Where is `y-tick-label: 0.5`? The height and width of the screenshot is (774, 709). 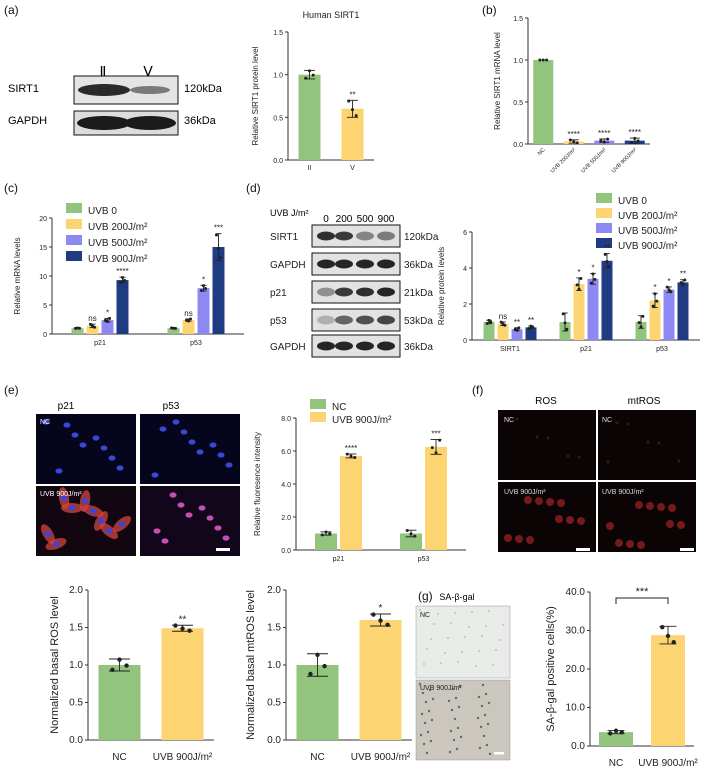
y-tick-label: 0.5 is located at coordinates (518, 103).